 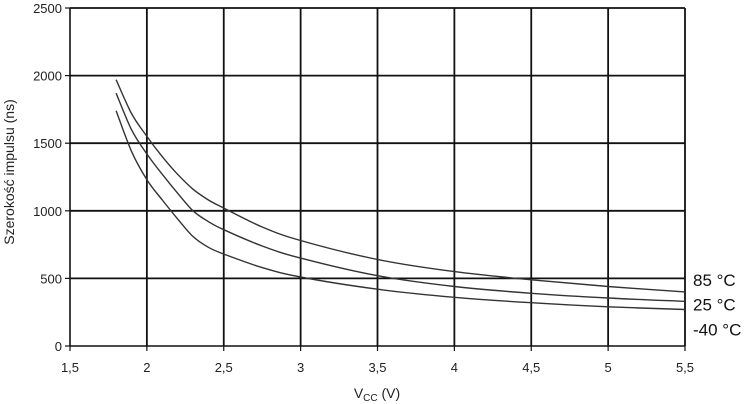 What do you see at coordinates (714, 304) in the screenshot?
I see `series-label: 25 °C` at bounding box center [714, 304].